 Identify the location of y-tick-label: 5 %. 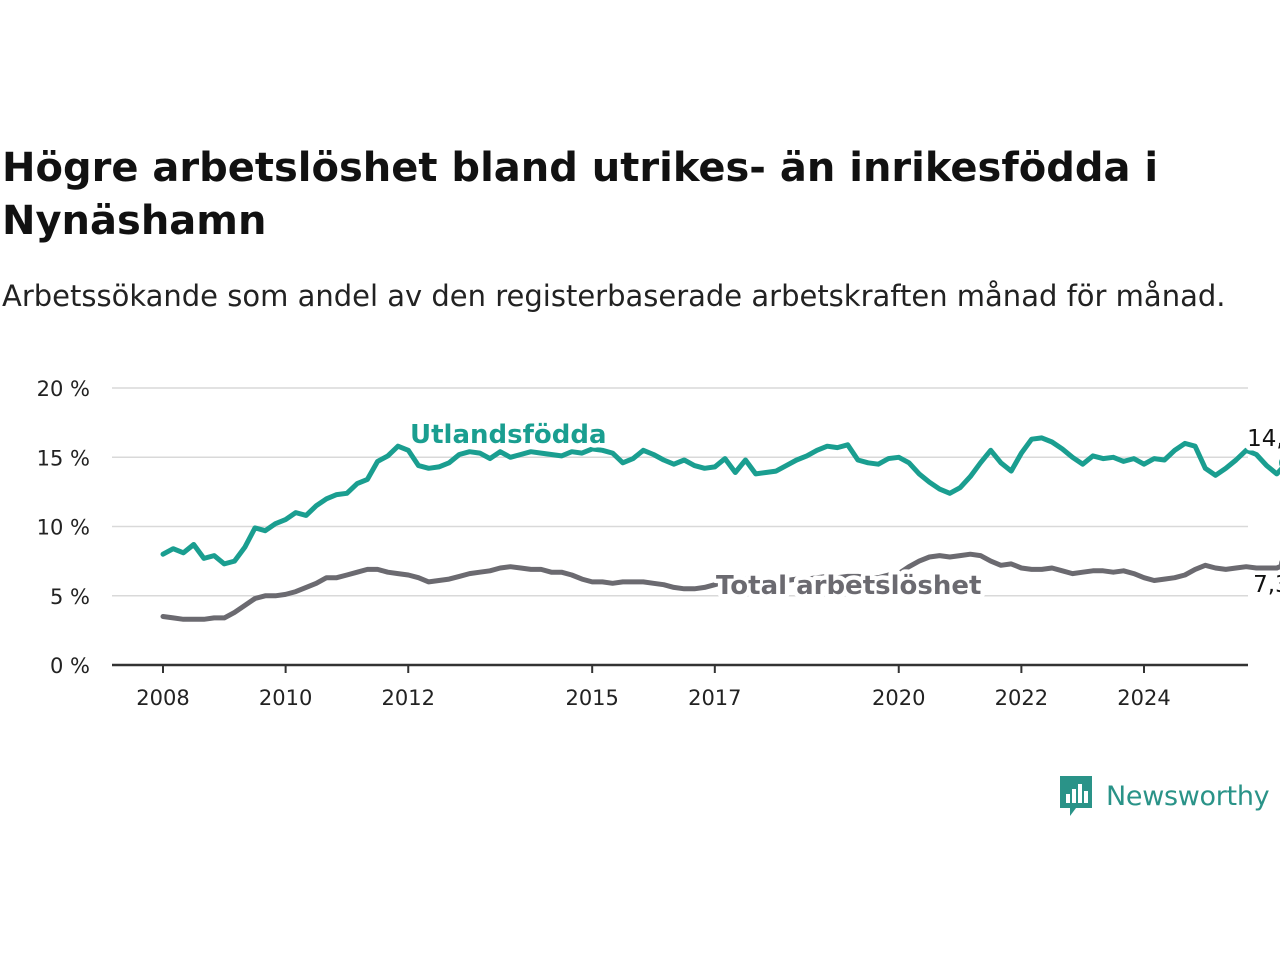
(70, 597).